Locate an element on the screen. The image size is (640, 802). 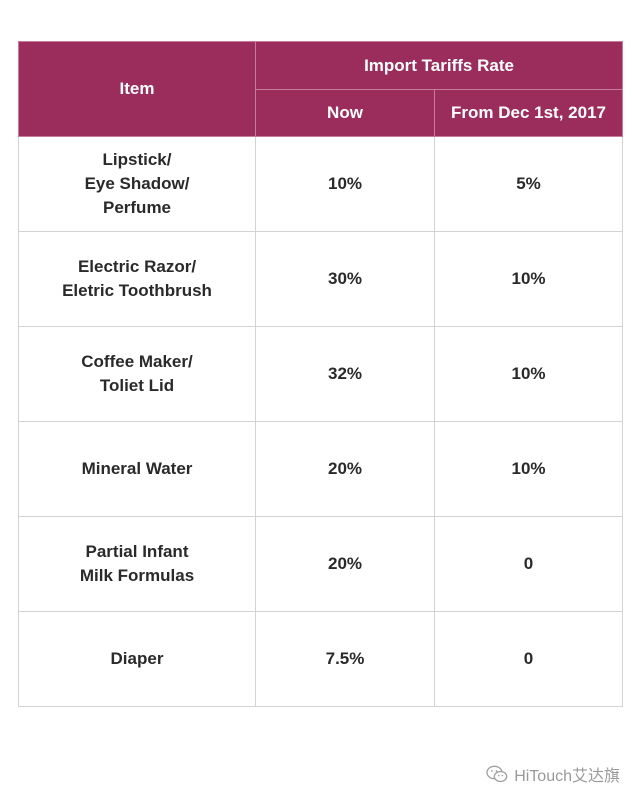
item-cell: Lipstick/ Eye Shadow/ Perfume is located at coordinates (137, 184).